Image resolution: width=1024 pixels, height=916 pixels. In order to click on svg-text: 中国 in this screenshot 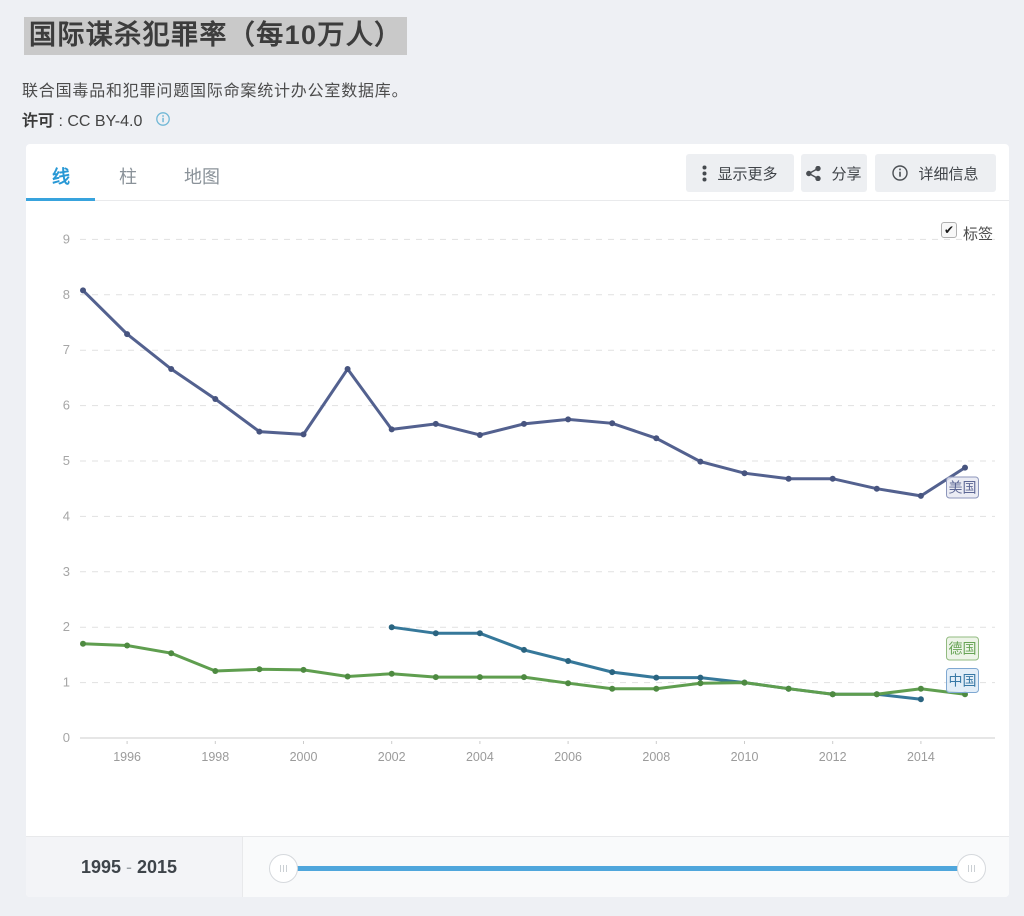, I will do `click(963, 681)`.